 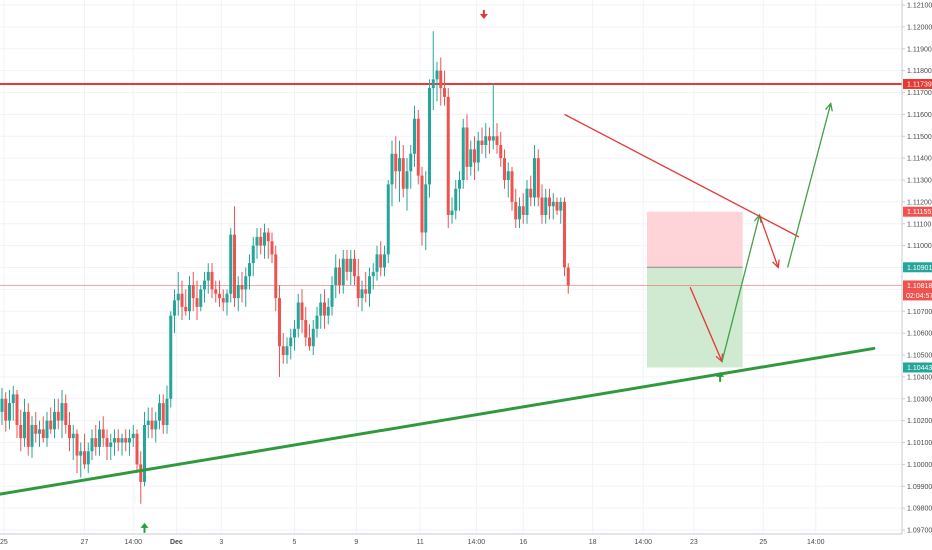 I want to click on time-tick-label: 3, so click(x=221, y=542).